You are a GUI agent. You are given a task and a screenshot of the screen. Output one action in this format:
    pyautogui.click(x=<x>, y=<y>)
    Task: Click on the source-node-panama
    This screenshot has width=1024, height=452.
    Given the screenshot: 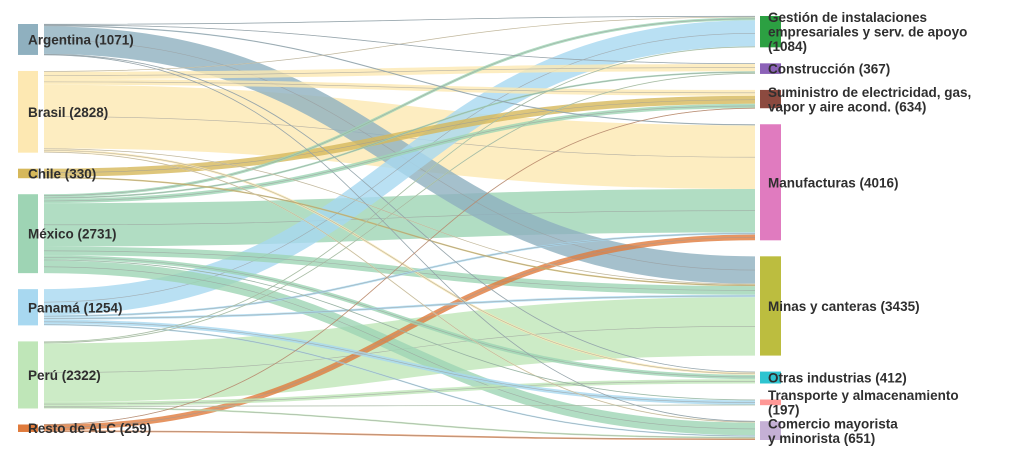 What is the action you would take?
    pyautogui.click(x=28, y=307)
    